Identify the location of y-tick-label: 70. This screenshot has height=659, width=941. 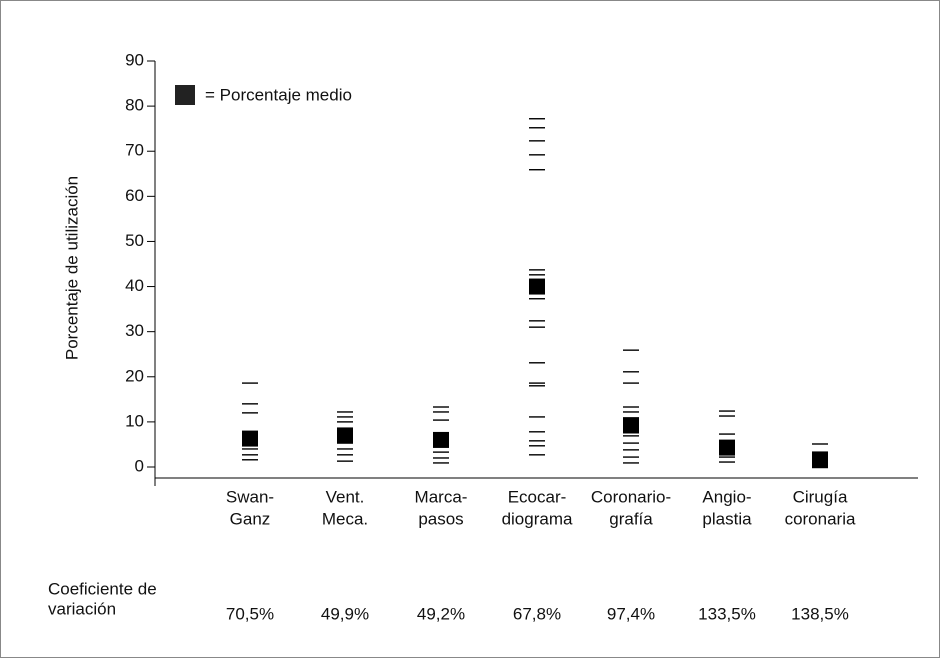
(134, 150).